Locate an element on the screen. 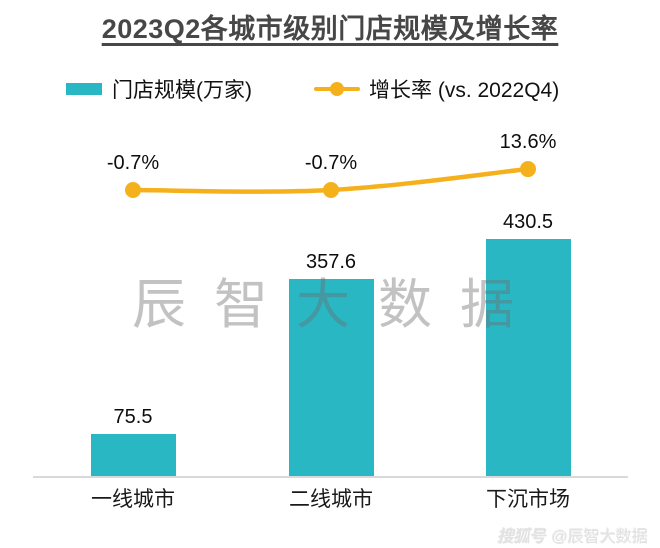 This screenshot has width=660, height=548. line-series-dot-icon is located at coordinates (337, 89).